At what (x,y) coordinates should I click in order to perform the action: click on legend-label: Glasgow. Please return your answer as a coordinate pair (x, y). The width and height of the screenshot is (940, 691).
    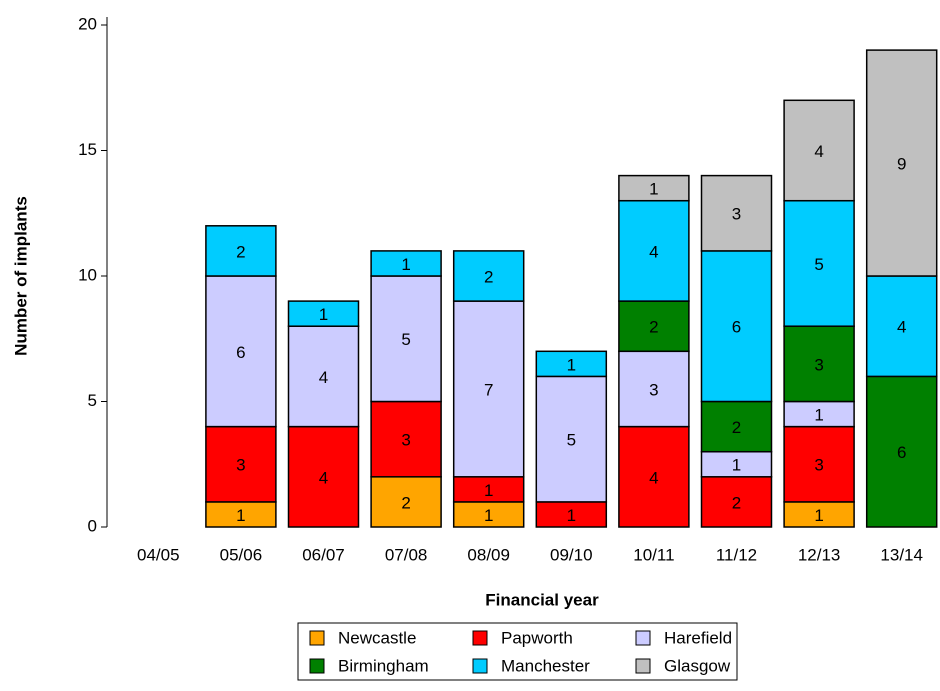
    Looking at the image, I should click on (697, 665).